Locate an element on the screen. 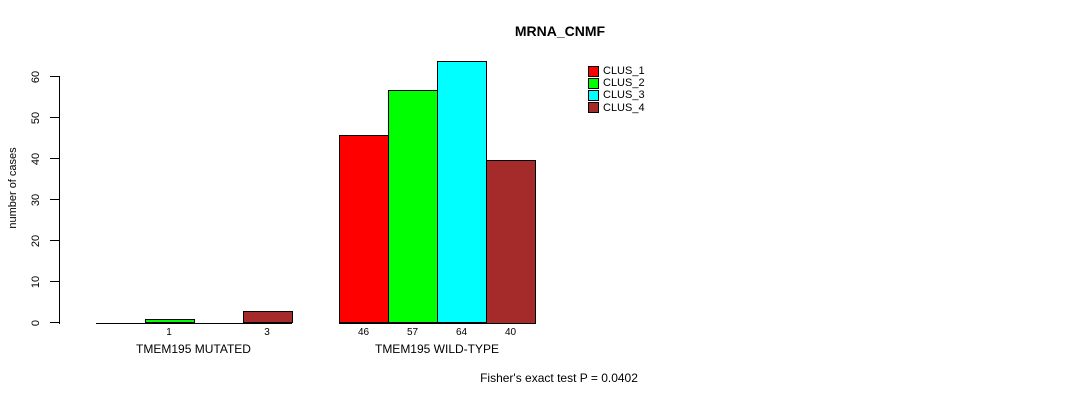 The image size is (1090, 400). legend-label: CLUS_3 is located at coordinates (624, 95).